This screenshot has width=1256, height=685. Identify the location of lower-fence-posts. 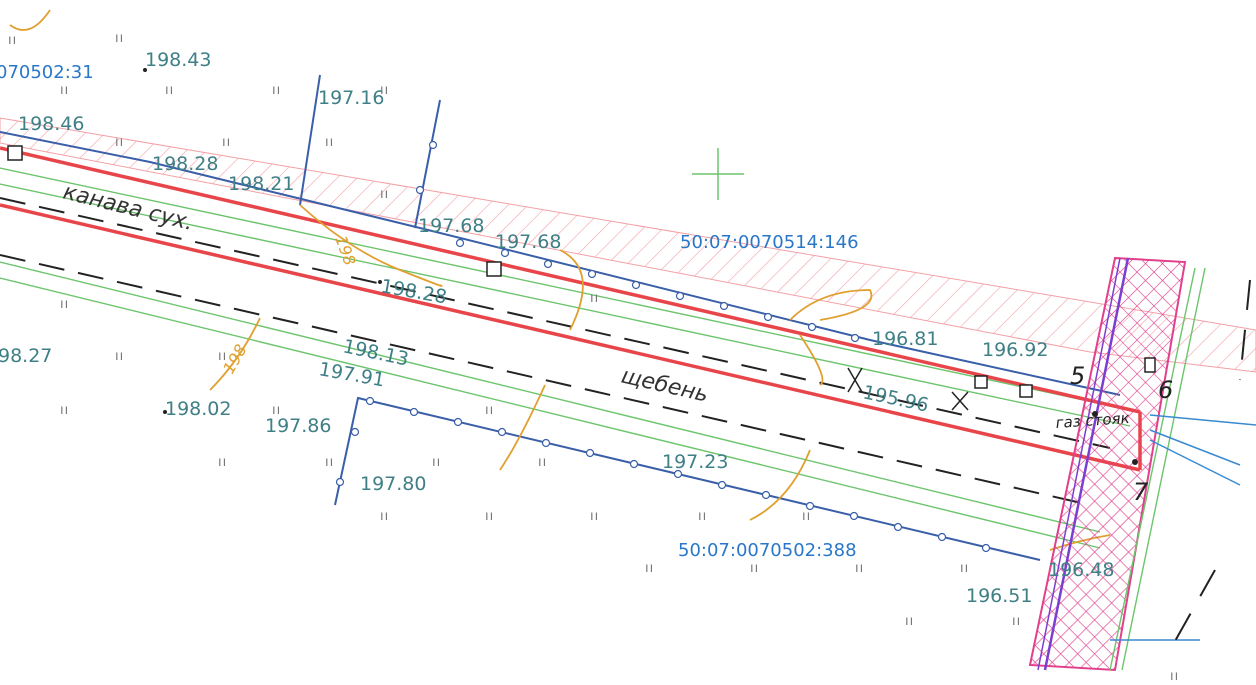
(663, 474).